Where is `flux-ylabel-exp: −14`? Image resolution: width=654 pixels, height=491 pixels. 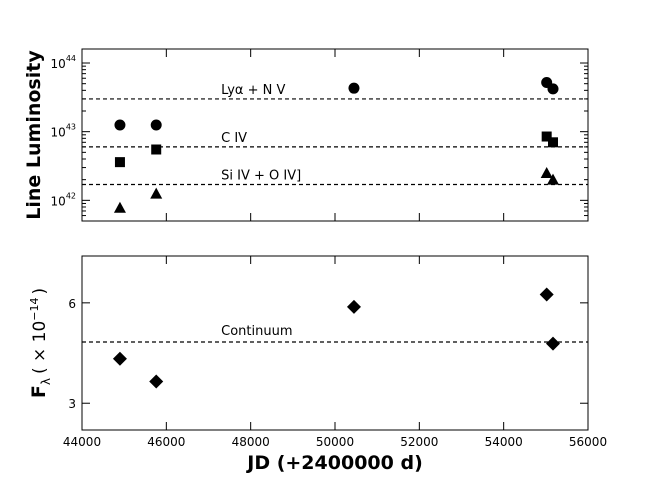 flux-ylabel-exp: −14 is located at coordinates (34, 309).